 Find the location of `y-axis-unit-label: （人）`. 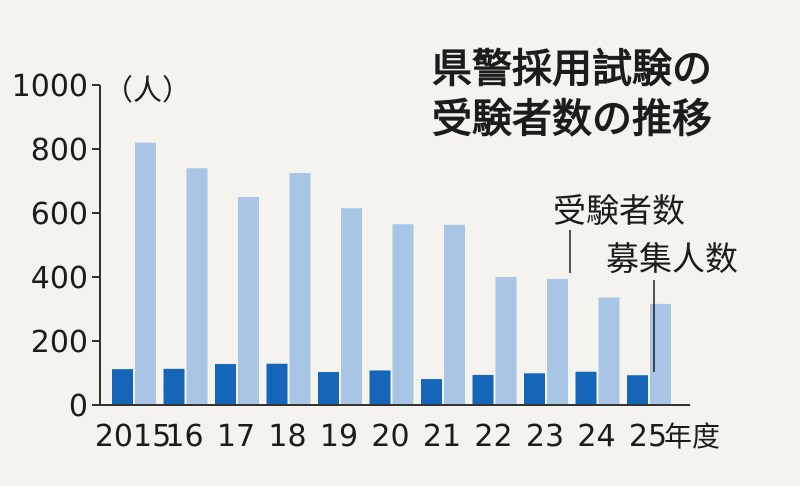

y-axis-unit-label: （人） is located at coordinates (147, 90).